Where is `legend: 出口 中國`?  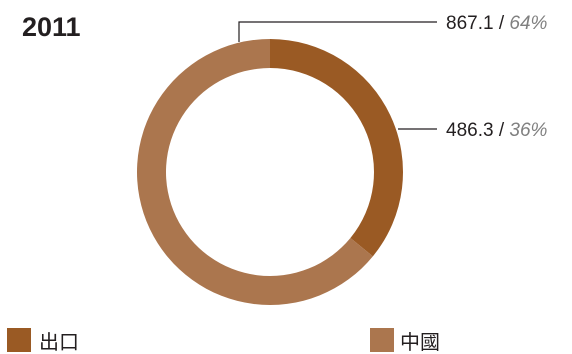
legend: 出口 中國 is located at coordinates (223, 341).